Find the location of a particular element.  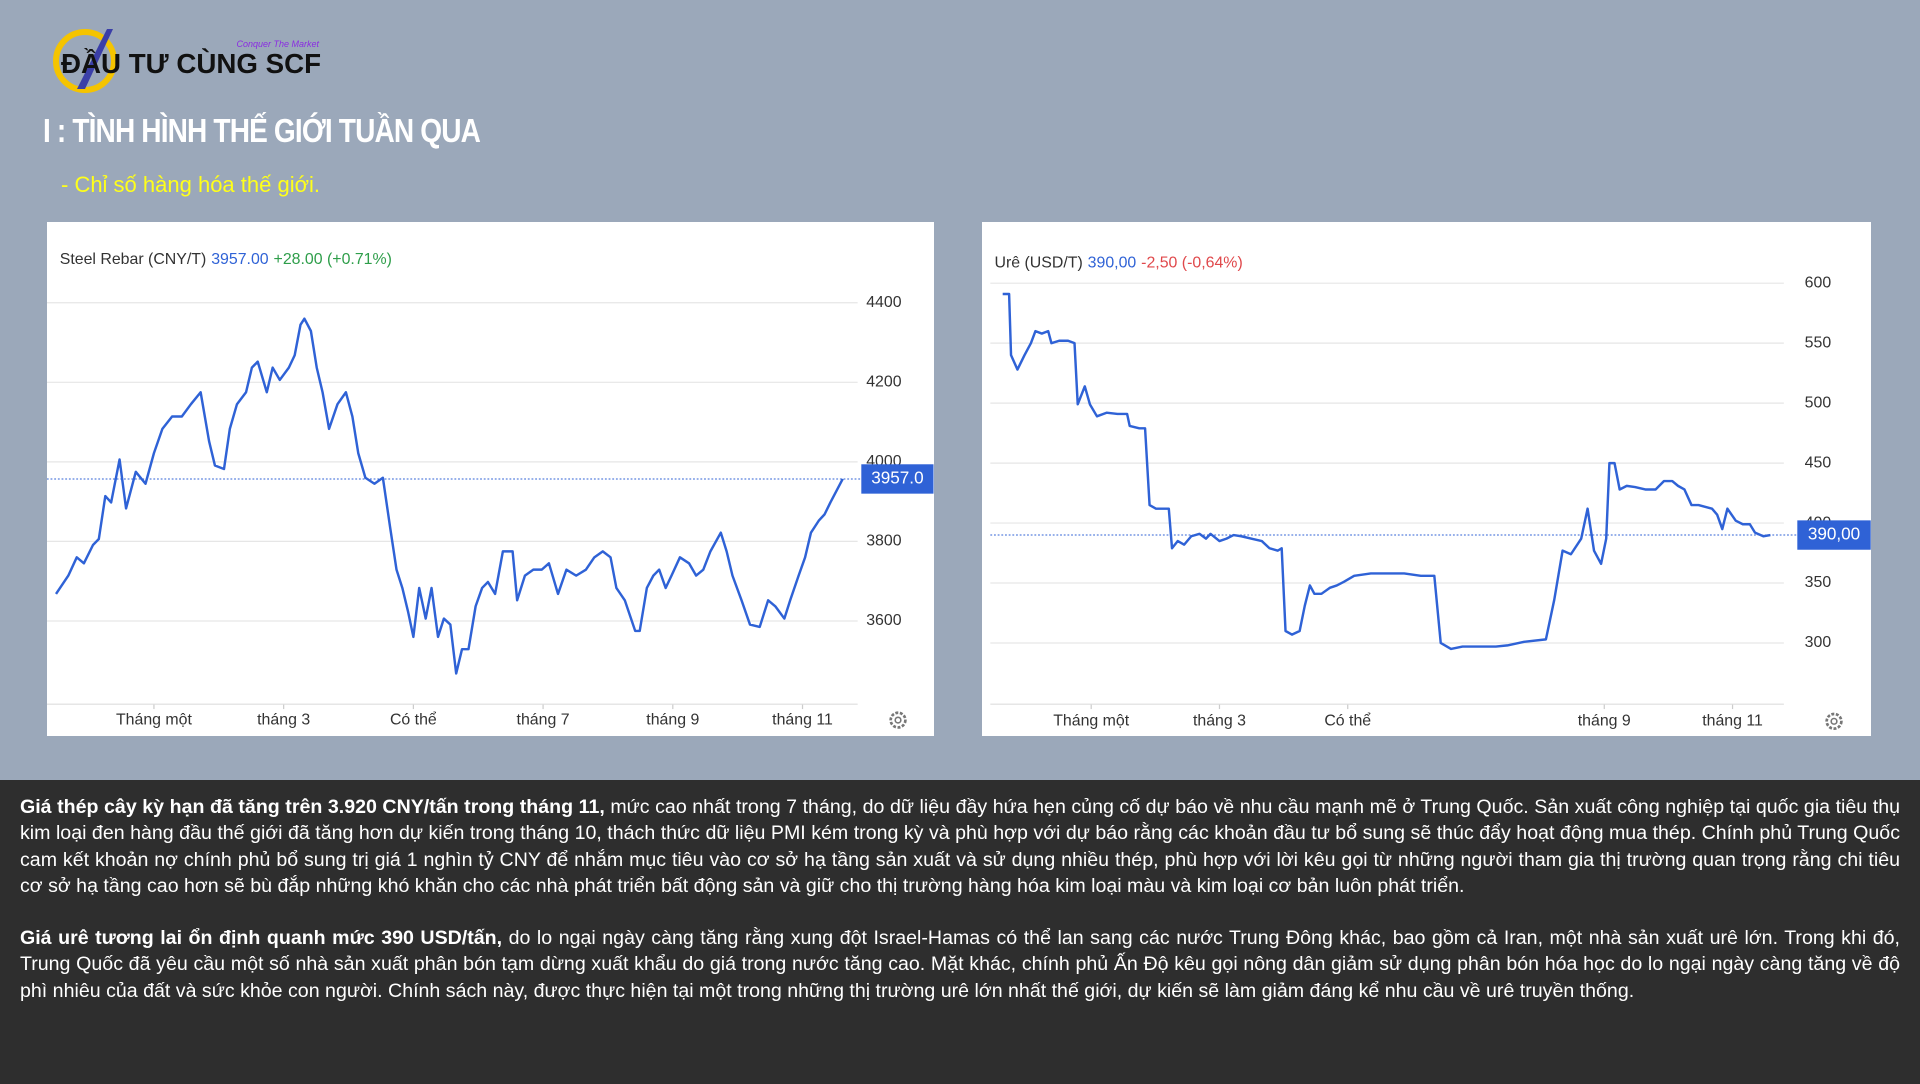

section-subtitle: - Chỉ số hàng hóa thế giới. is located at coordinates (191, 184).